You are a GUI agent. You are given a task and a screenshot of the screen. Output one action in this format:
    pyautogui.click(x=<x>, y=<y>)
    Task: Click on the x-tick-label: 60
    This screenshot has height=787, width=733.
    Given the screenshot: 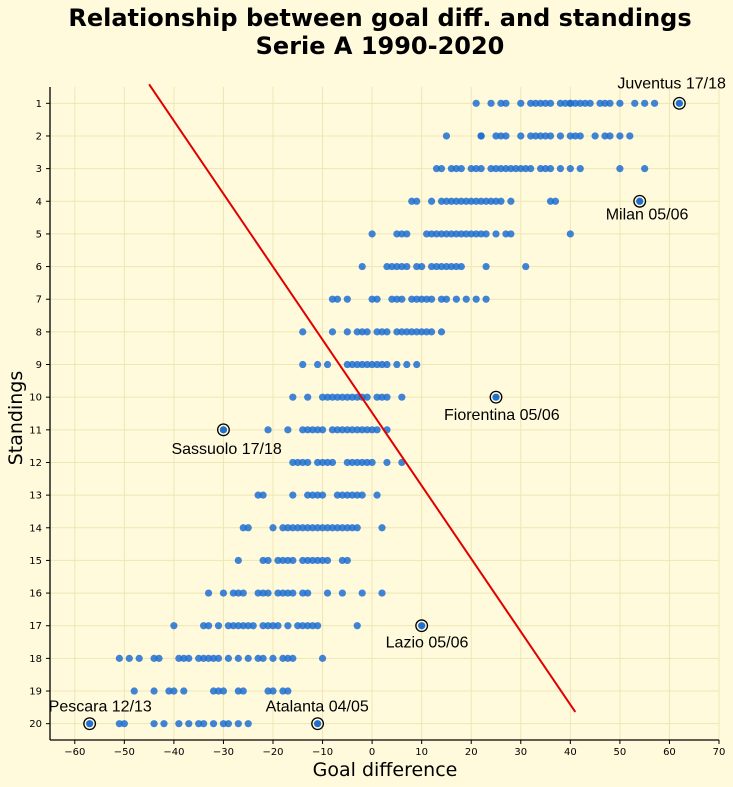 What is the action you would take?
    pyautogui.click(x=669, y=752)
    